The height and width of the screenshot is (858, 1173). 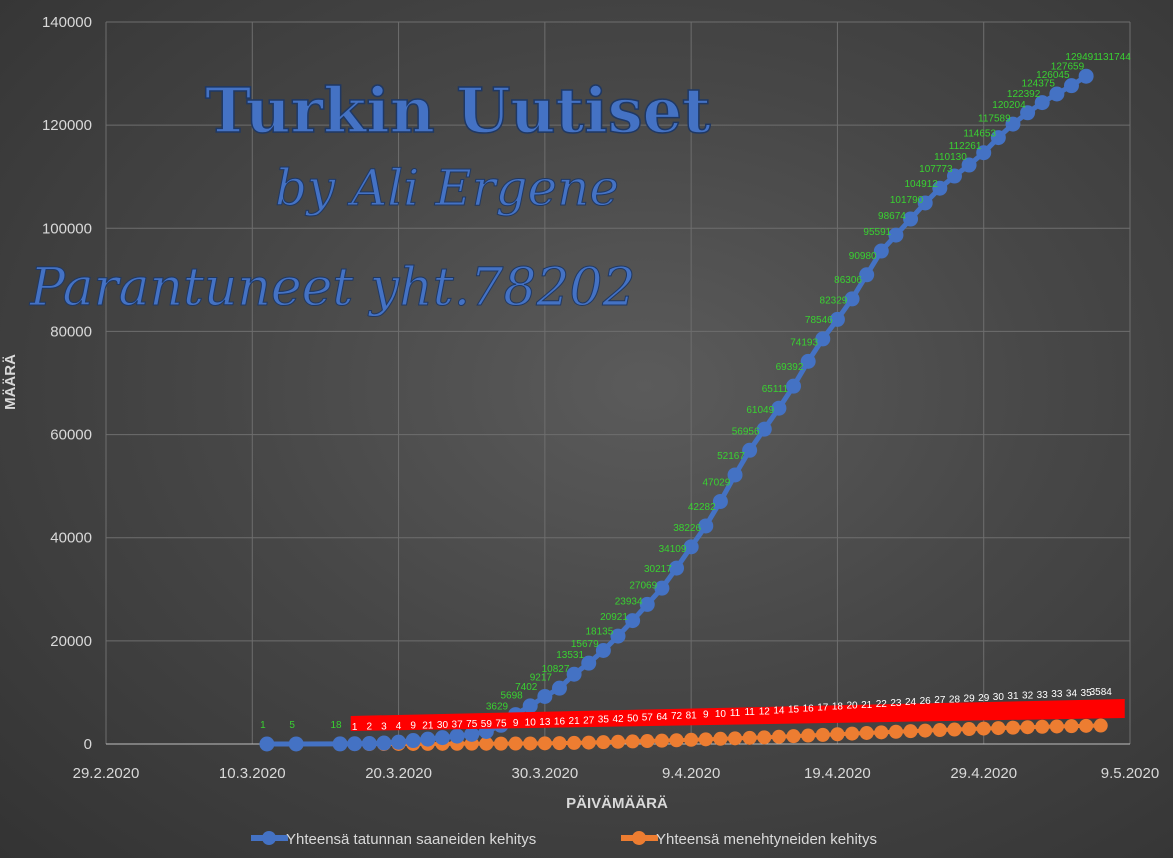 I want to click on x-tick-label: 9.5.2020, so click(x=1130, y=773).